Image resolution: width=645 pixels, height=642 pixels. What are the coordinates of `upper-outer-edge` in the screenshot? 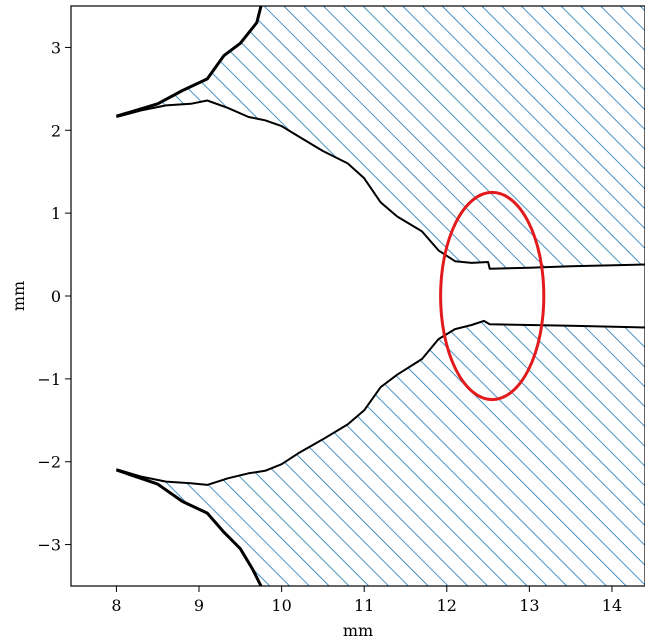 It's located at (189, 62).